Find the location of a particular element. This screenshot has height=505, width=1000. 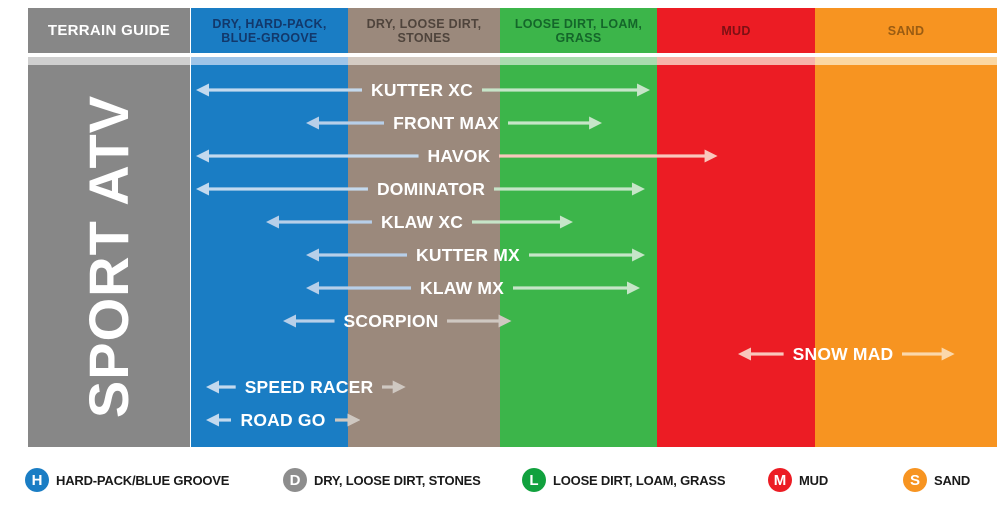

chart-row: SPEED RACER is located at coordinates (500, 387).